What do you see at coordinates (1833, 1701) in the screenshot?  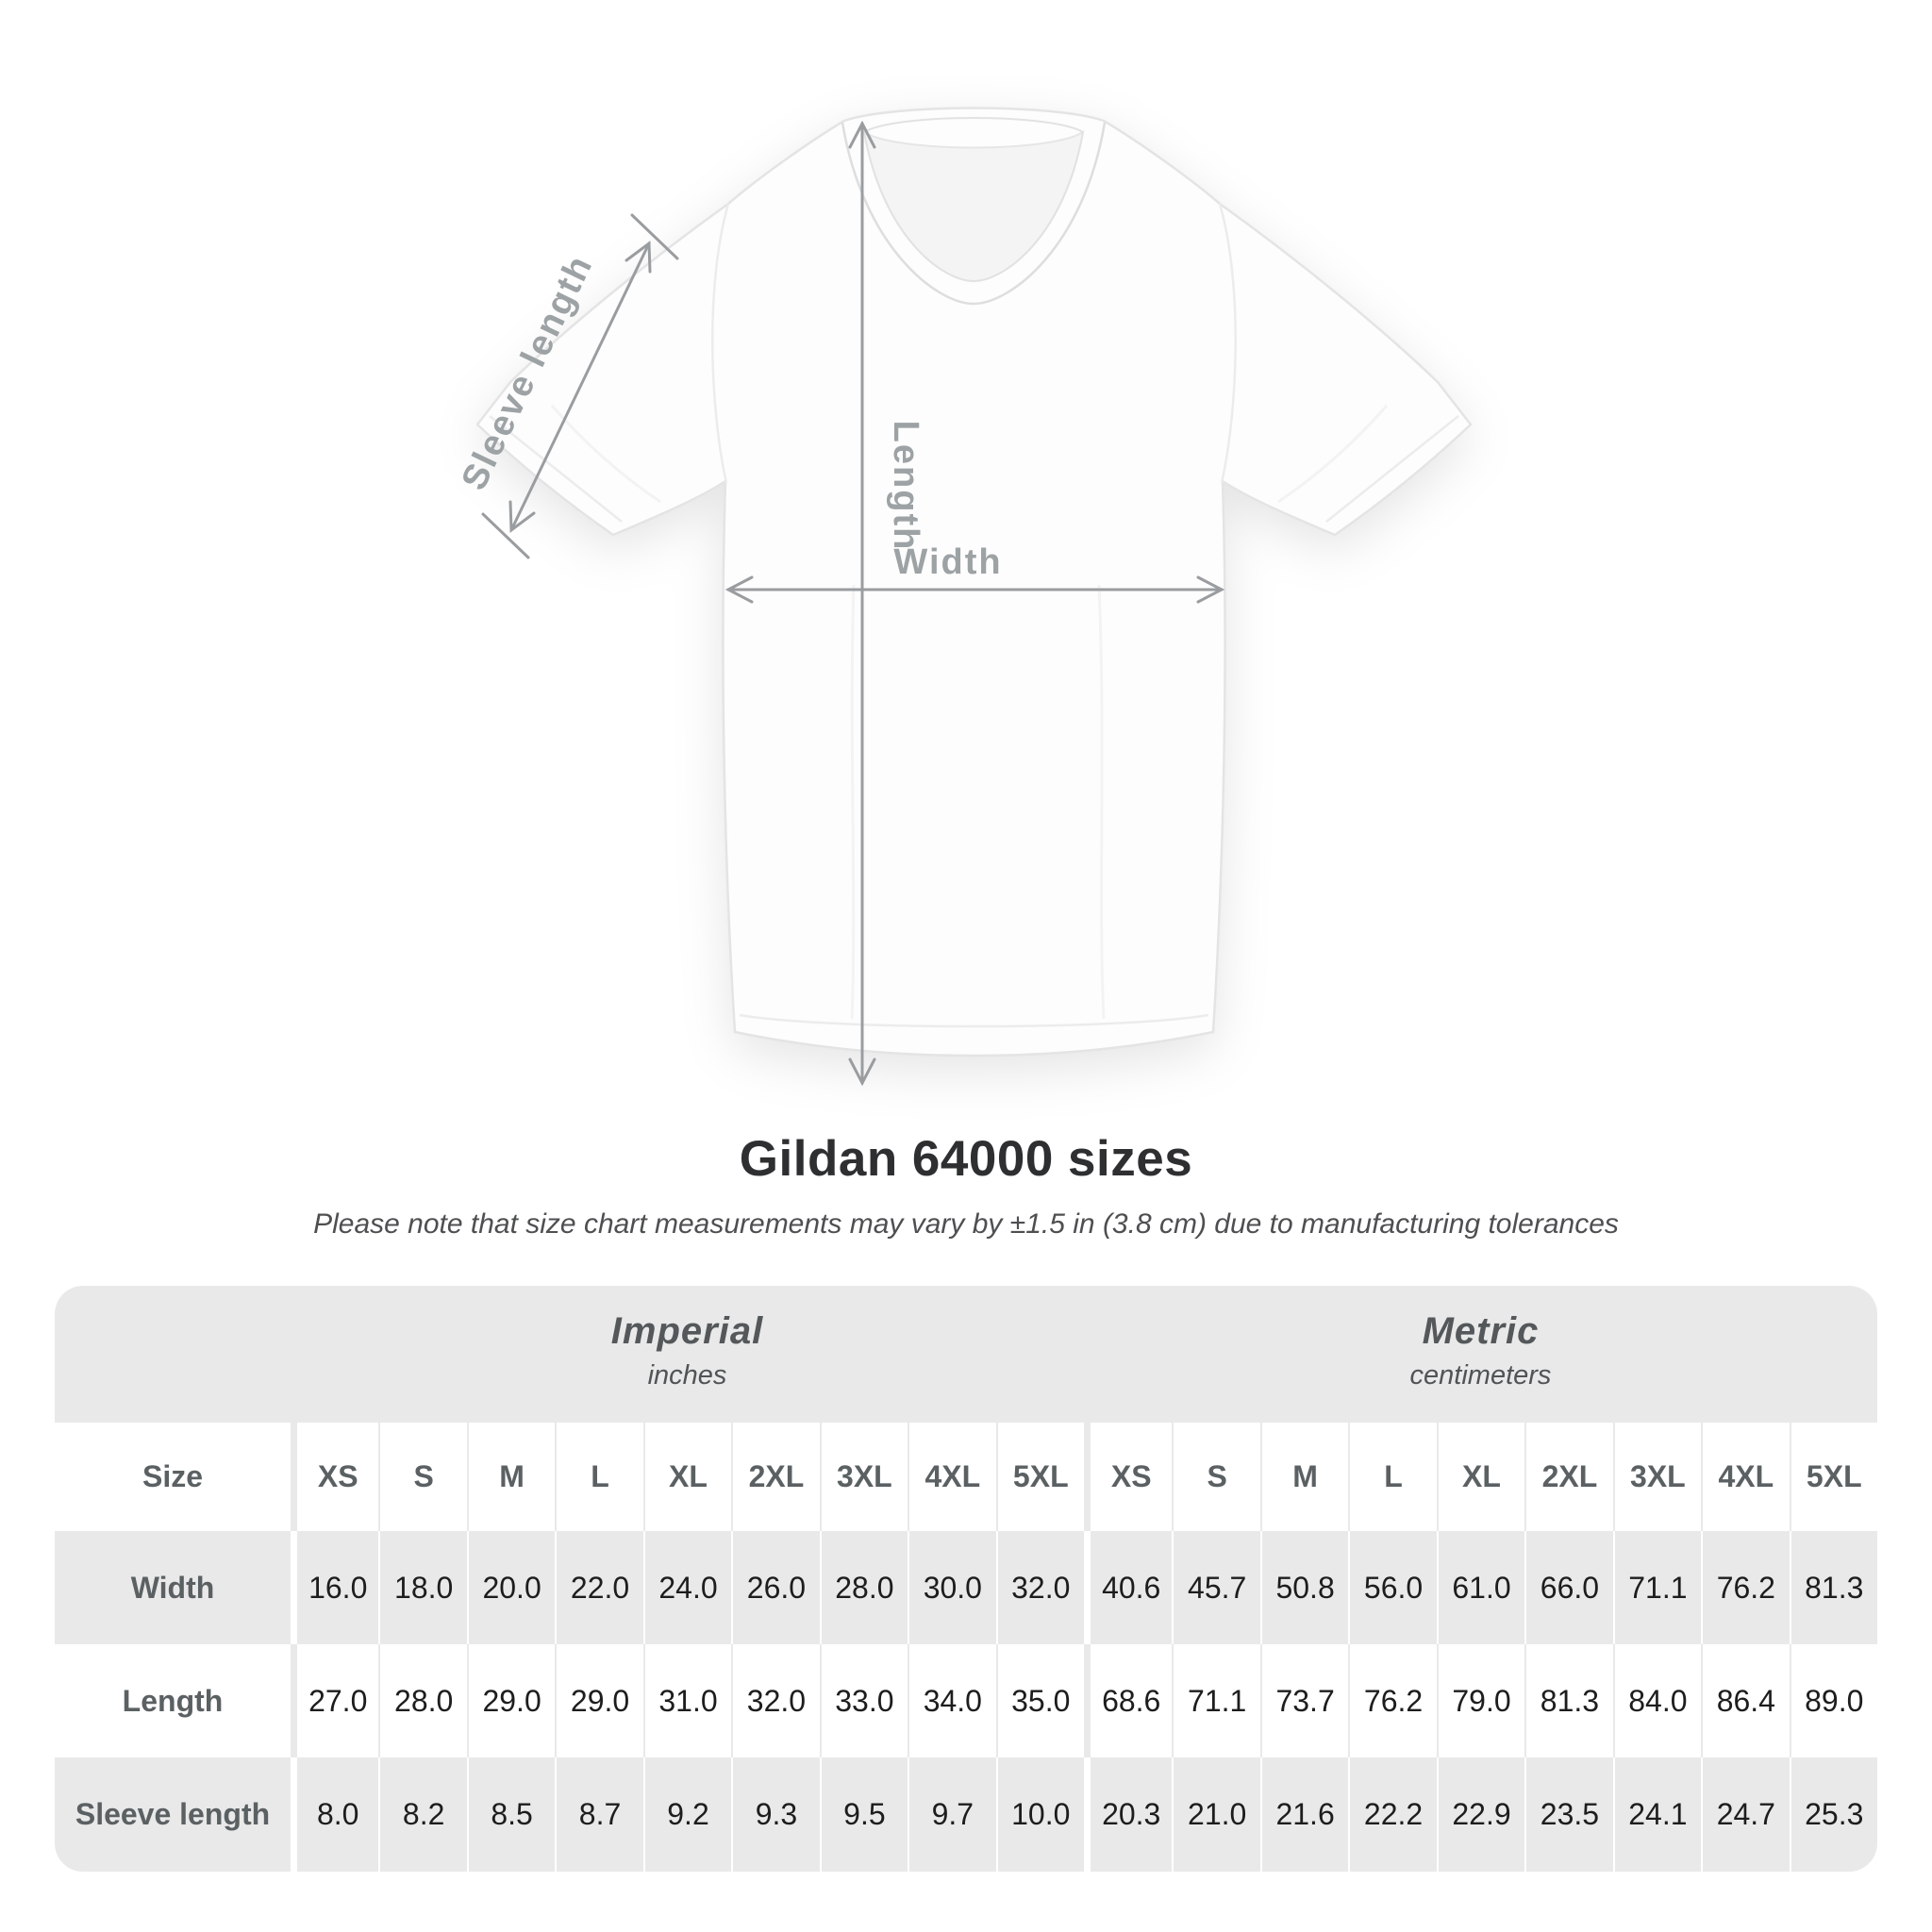 I see `value-length-metric-5xl: 89.0` at bounding box center [1833, 1701].